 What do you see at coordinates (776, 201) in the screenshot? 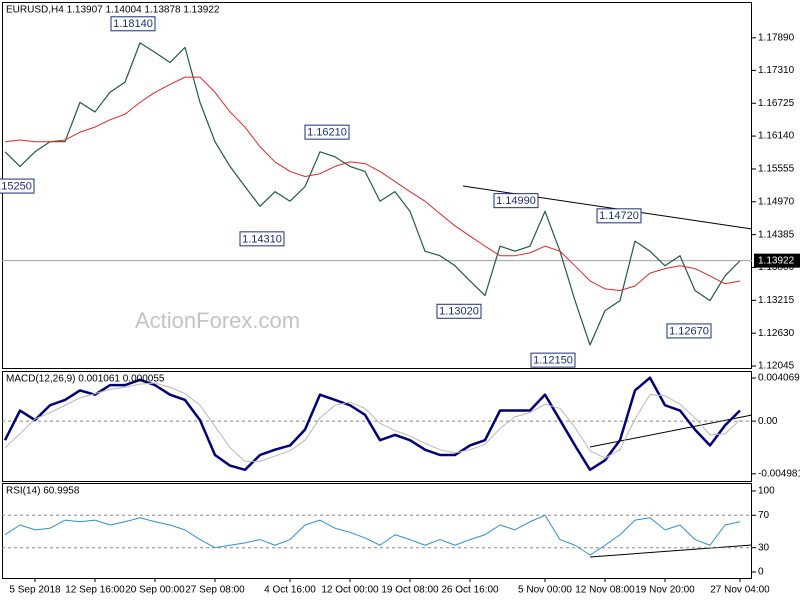
I see `y-tick-label: 1.14970` at bounding box center [776, 201].